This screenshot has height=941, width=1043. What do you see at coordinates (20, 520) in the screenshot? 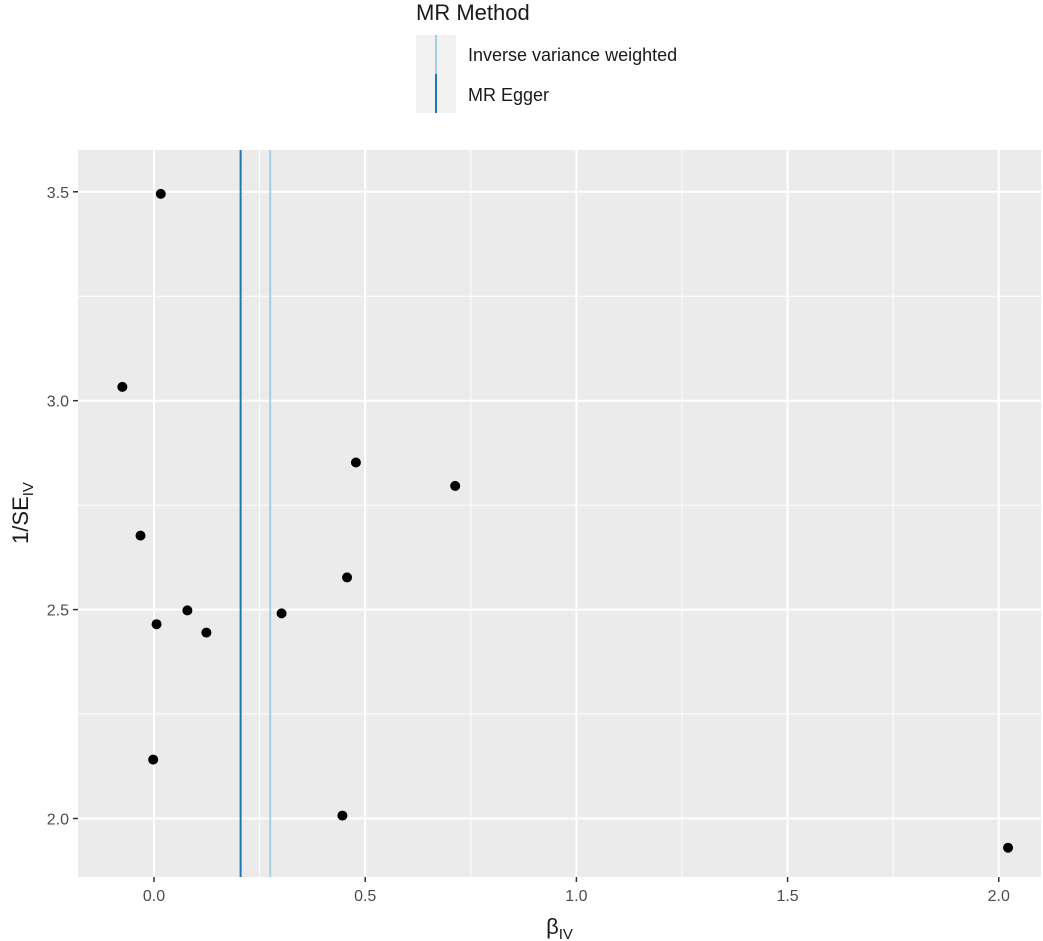
I see `y-axis-title-main: 1/SE` at bounding box center [20, 520].